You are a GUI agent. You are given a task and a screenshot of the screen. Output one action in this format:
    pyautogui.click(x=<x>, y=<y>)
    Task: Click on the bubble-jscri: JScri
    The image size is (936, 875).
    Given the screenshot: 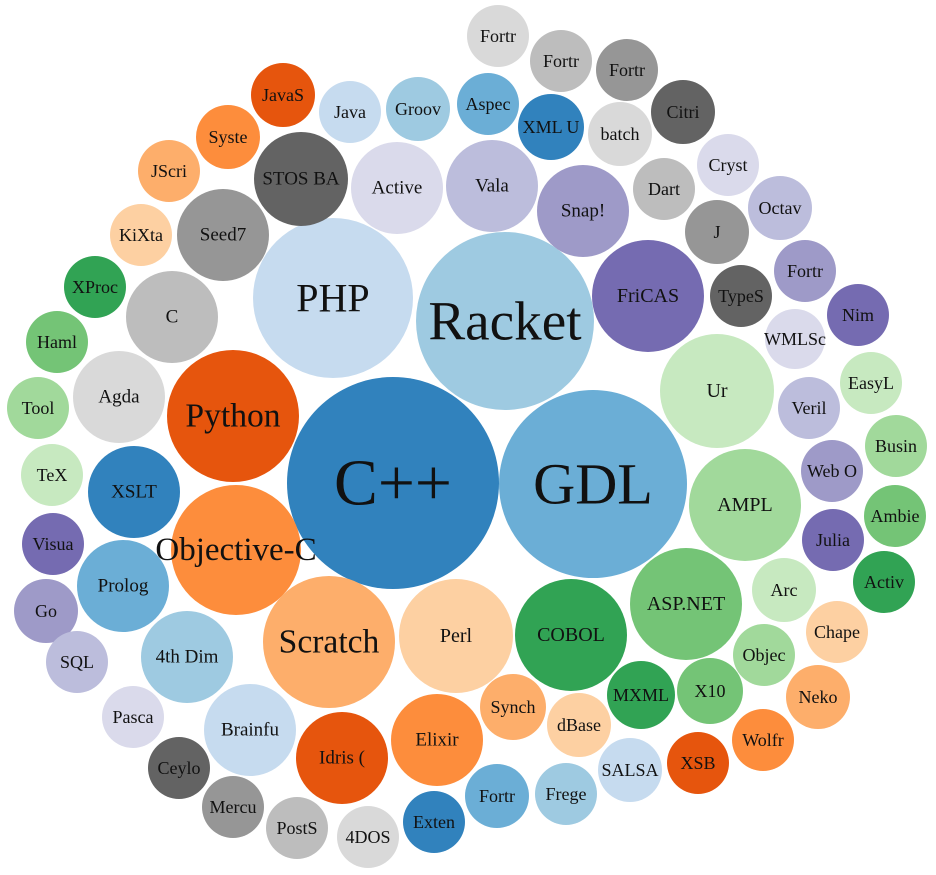 What is the action you would take?
    pyautogui.click(x=169, y=171)
    